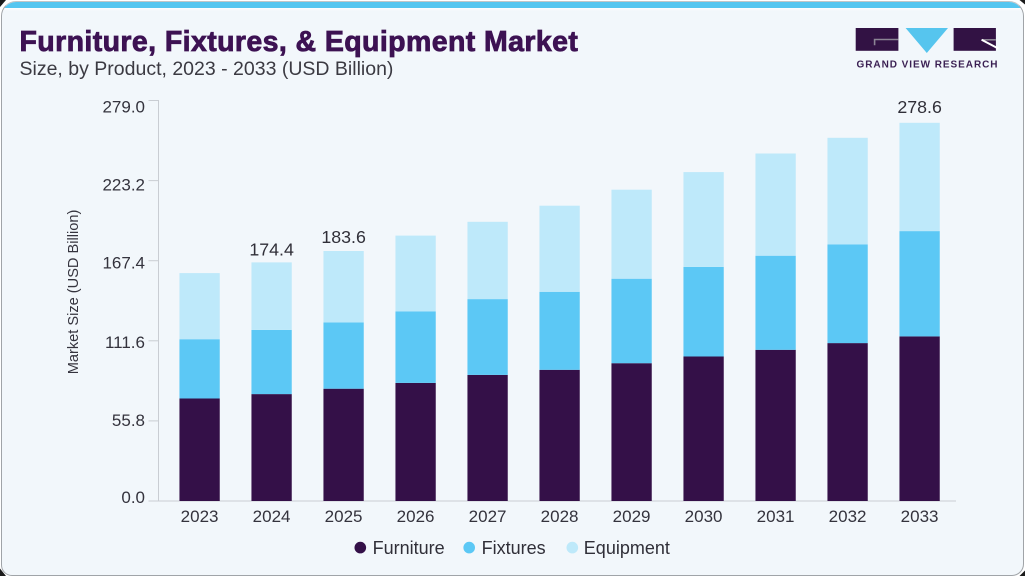 This screenshot has width=1025, height=576. What do you see at coordinates (627, 548) in the screenshot?
I see `svg-text: Equipment` at bounding box center [627, 548].